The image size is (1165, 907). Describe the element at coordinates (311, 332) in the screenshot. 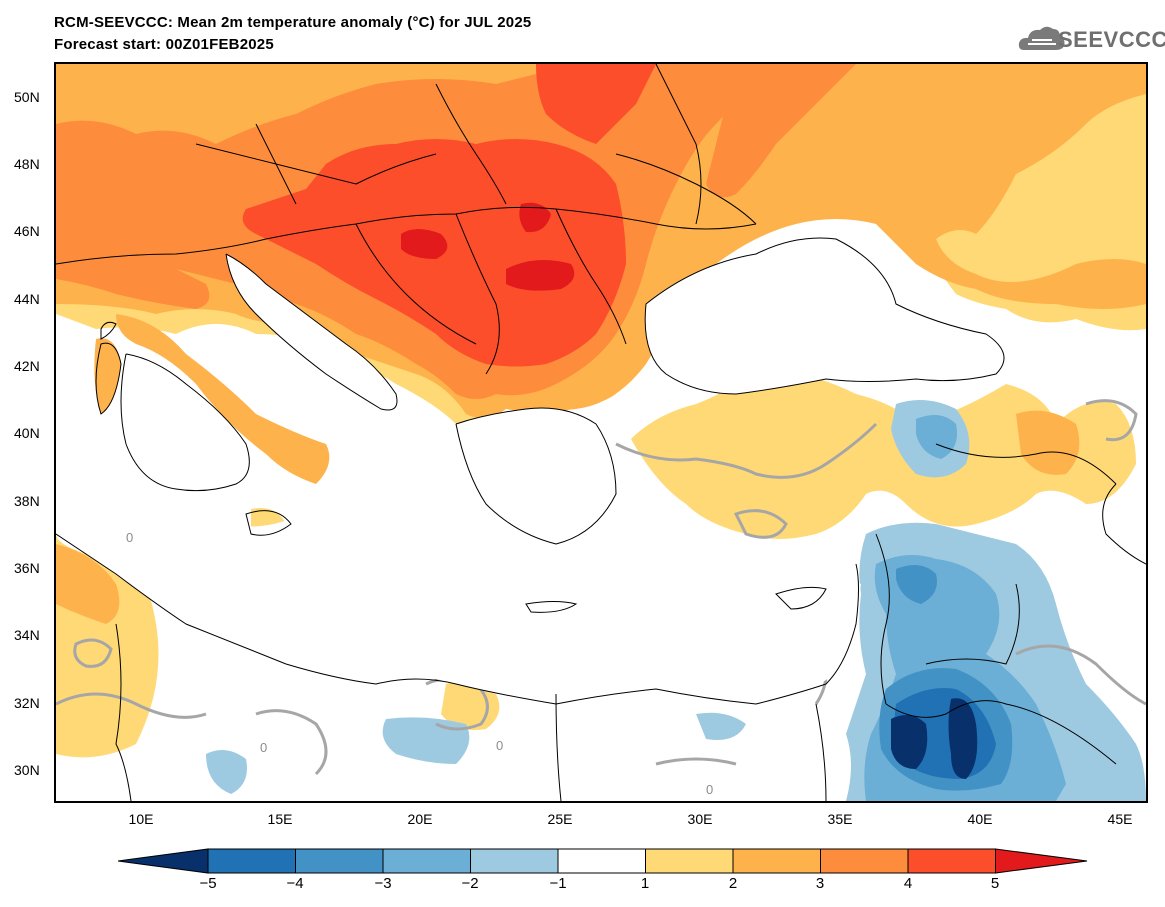

I see `adriatic-sea` at that location.